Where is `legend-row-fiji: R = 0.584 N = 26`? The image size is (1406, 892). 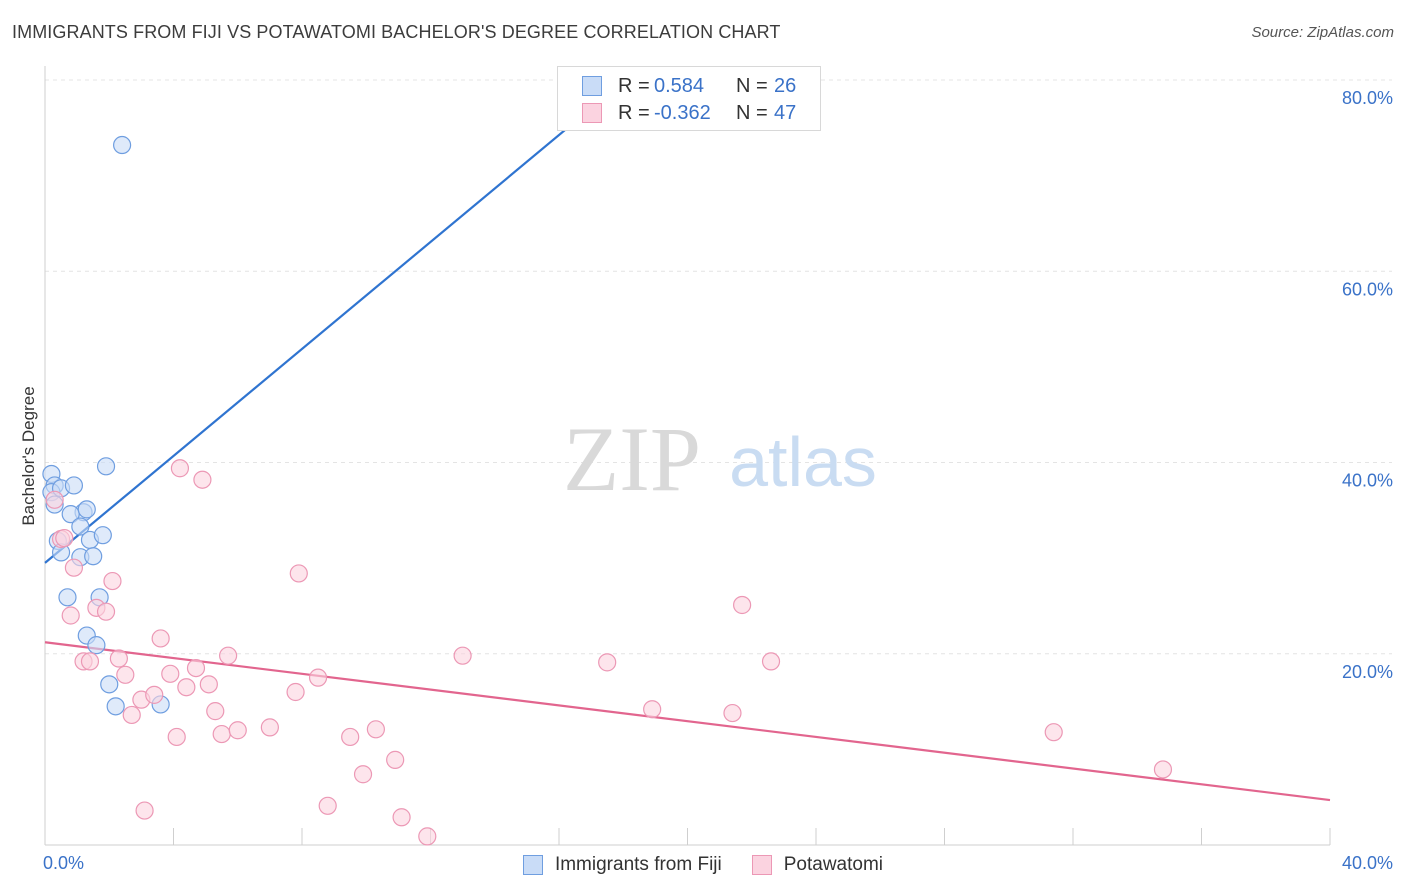 legend-row-fiji: R = 0.584 N = 26 is located at coordinates (677, 86).